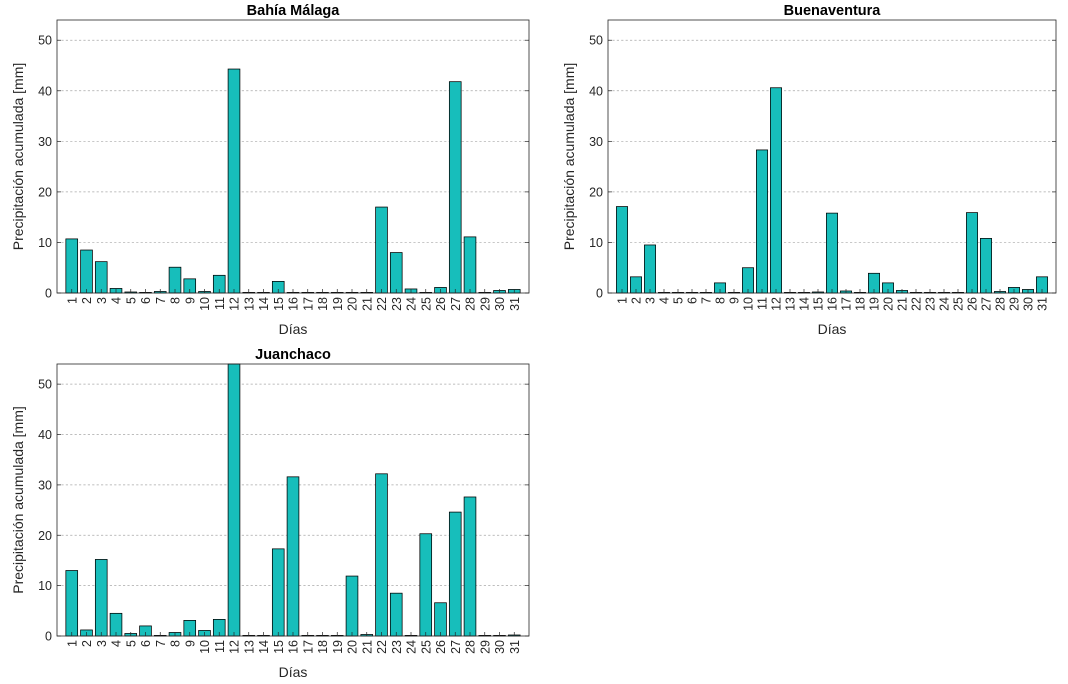 The width and height of the screenshot is (1068, 684). What do you see at coordinates (205, 647) in the screenshot?
I see `x-tick-label: 10` at bounding box center [205, 647].